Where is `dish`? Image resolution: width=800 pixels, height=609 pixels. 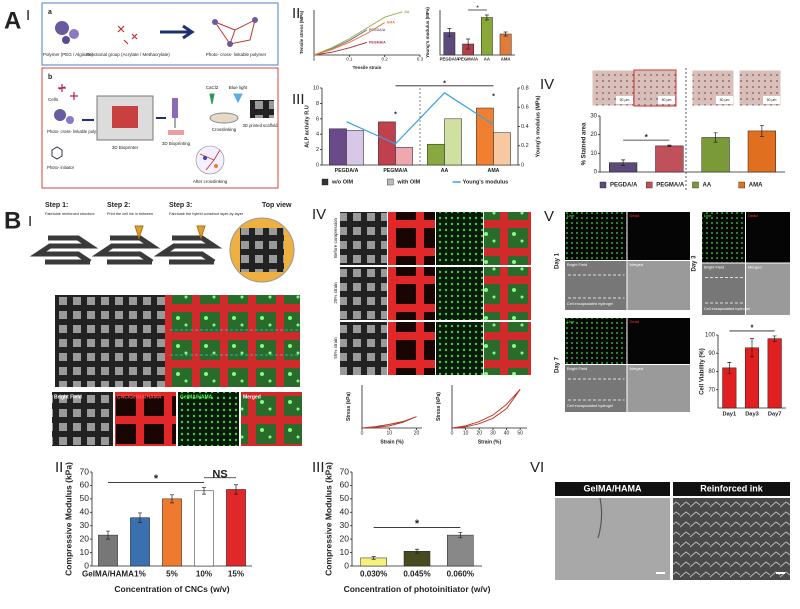 dish is located at coordinates (176, 132).